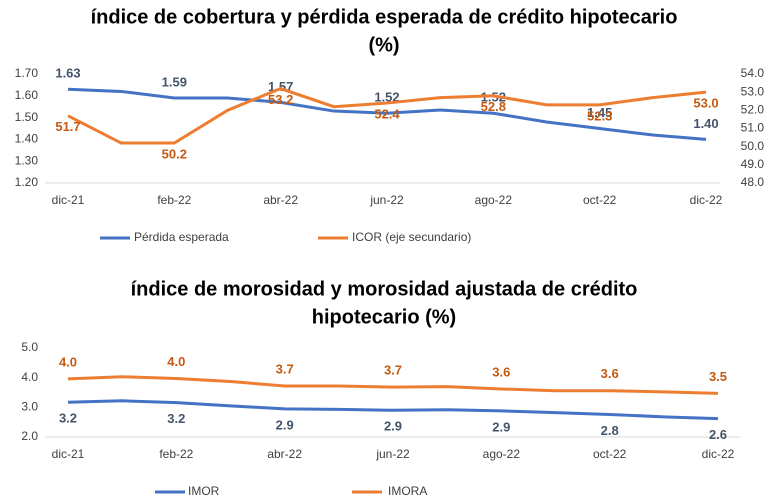 This screenshot has height=504, width=768. I want to click on legend-label: Pérdida esperada, so click(181, 237).